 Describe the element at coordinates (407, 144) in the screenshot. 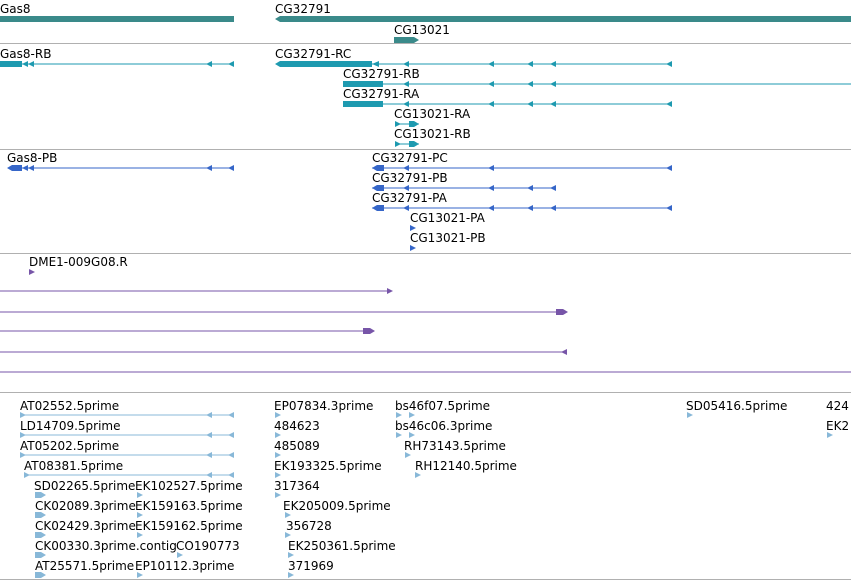

I see `transcript-cg13021-rb` at that location.